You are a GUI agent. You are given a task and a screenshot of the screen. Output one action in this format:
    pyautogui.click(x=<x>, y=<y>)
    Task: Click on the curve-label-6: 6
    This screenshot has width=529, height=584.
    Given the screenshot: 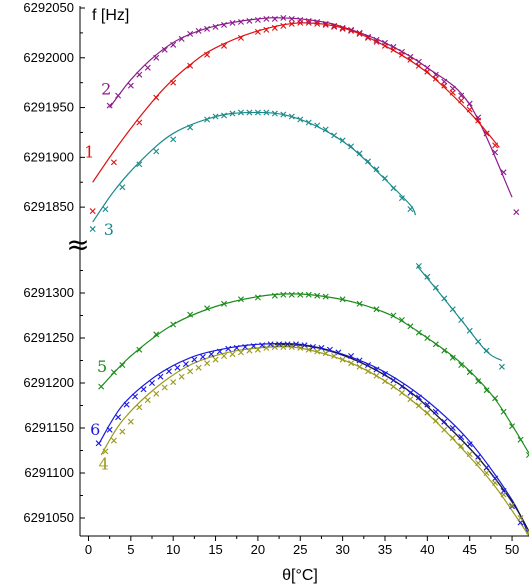 What is the action you would take?
    pyautogui.click(x=95, y=429)
    